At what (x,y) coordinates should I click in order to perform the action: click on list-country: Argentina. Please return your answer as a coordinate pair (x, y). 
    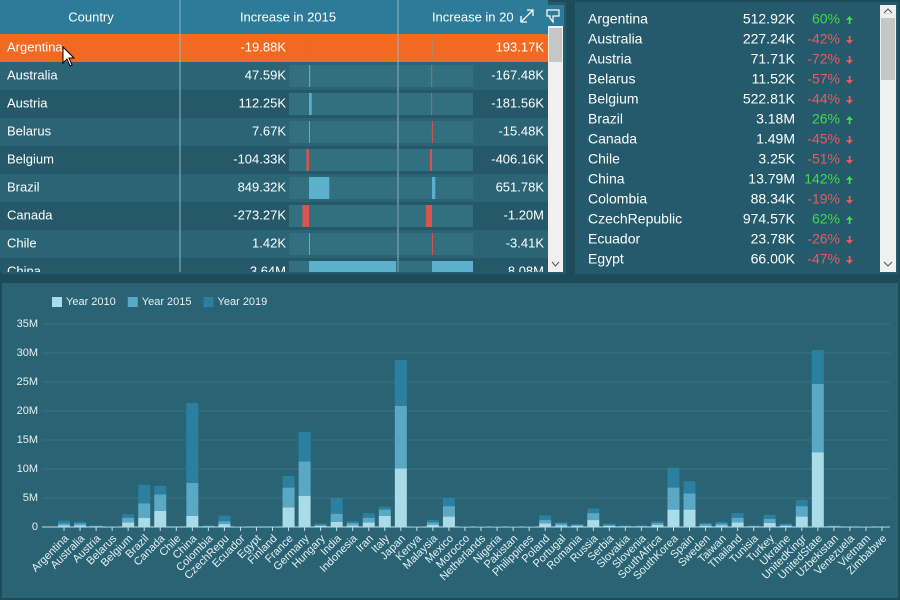
    Looking at the image, I should click on (618, 19).